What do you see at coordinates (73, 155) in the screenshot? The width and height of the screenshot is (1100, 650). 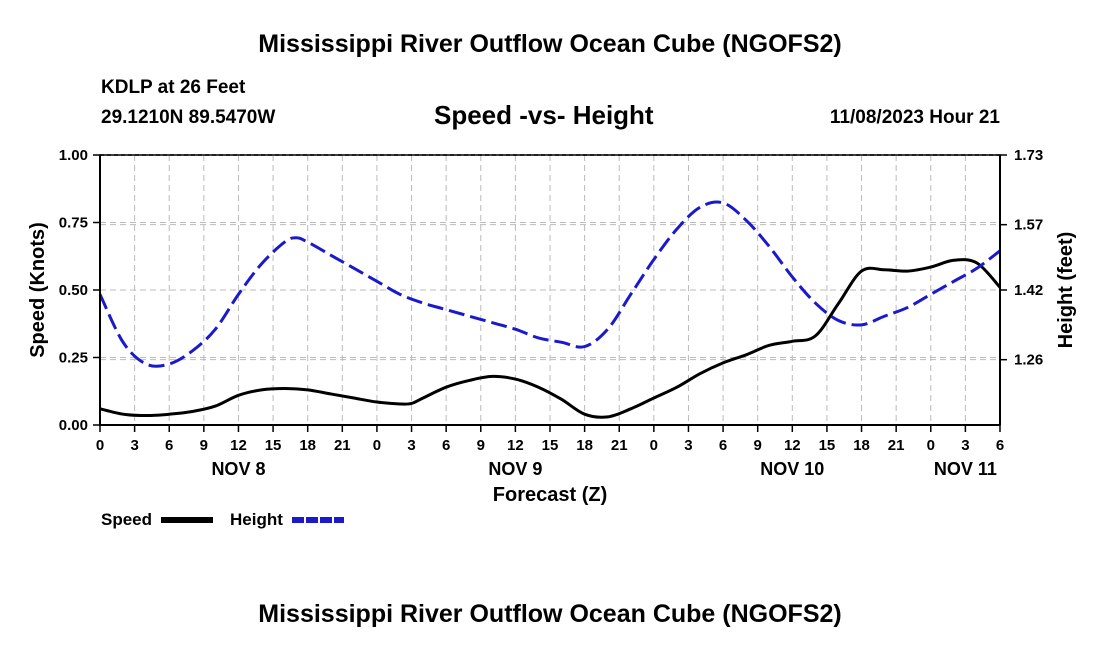 I see `y-tick-label: 1.00` at bounding box center [73, 155].